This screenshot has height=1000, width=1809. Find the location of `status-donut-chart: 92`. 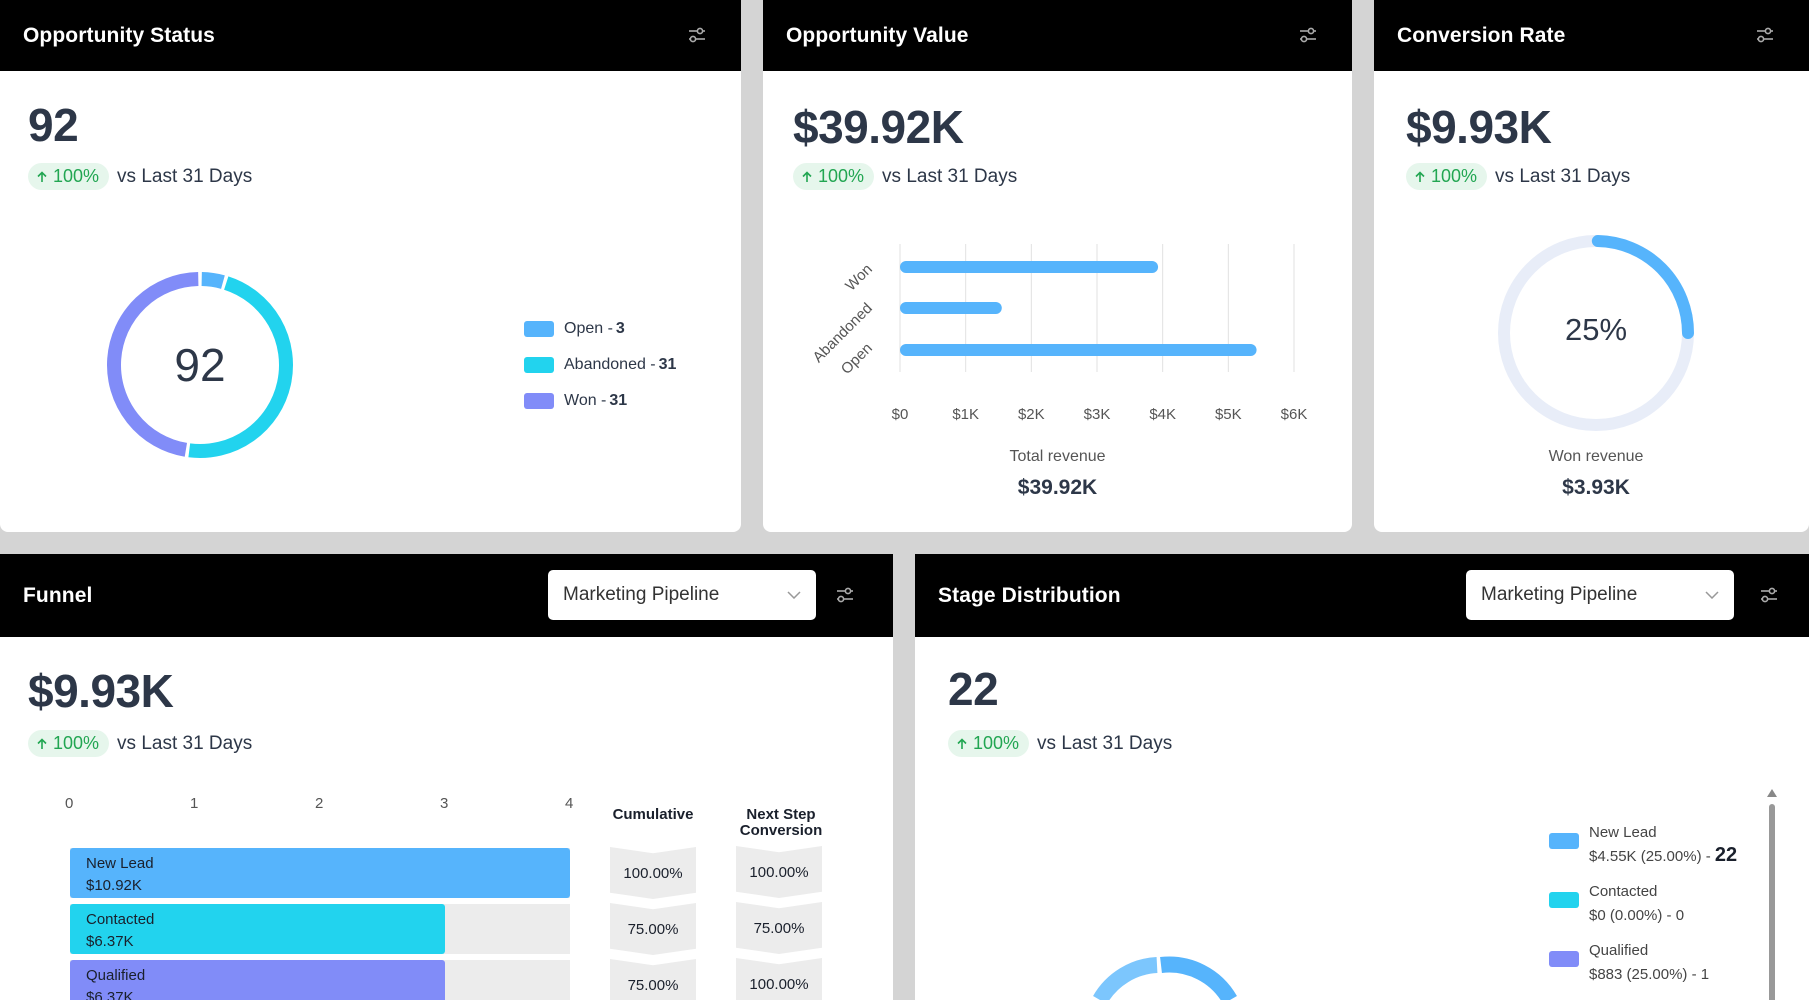

status-donut-chart: 92 is located at coordinates (200, 365).